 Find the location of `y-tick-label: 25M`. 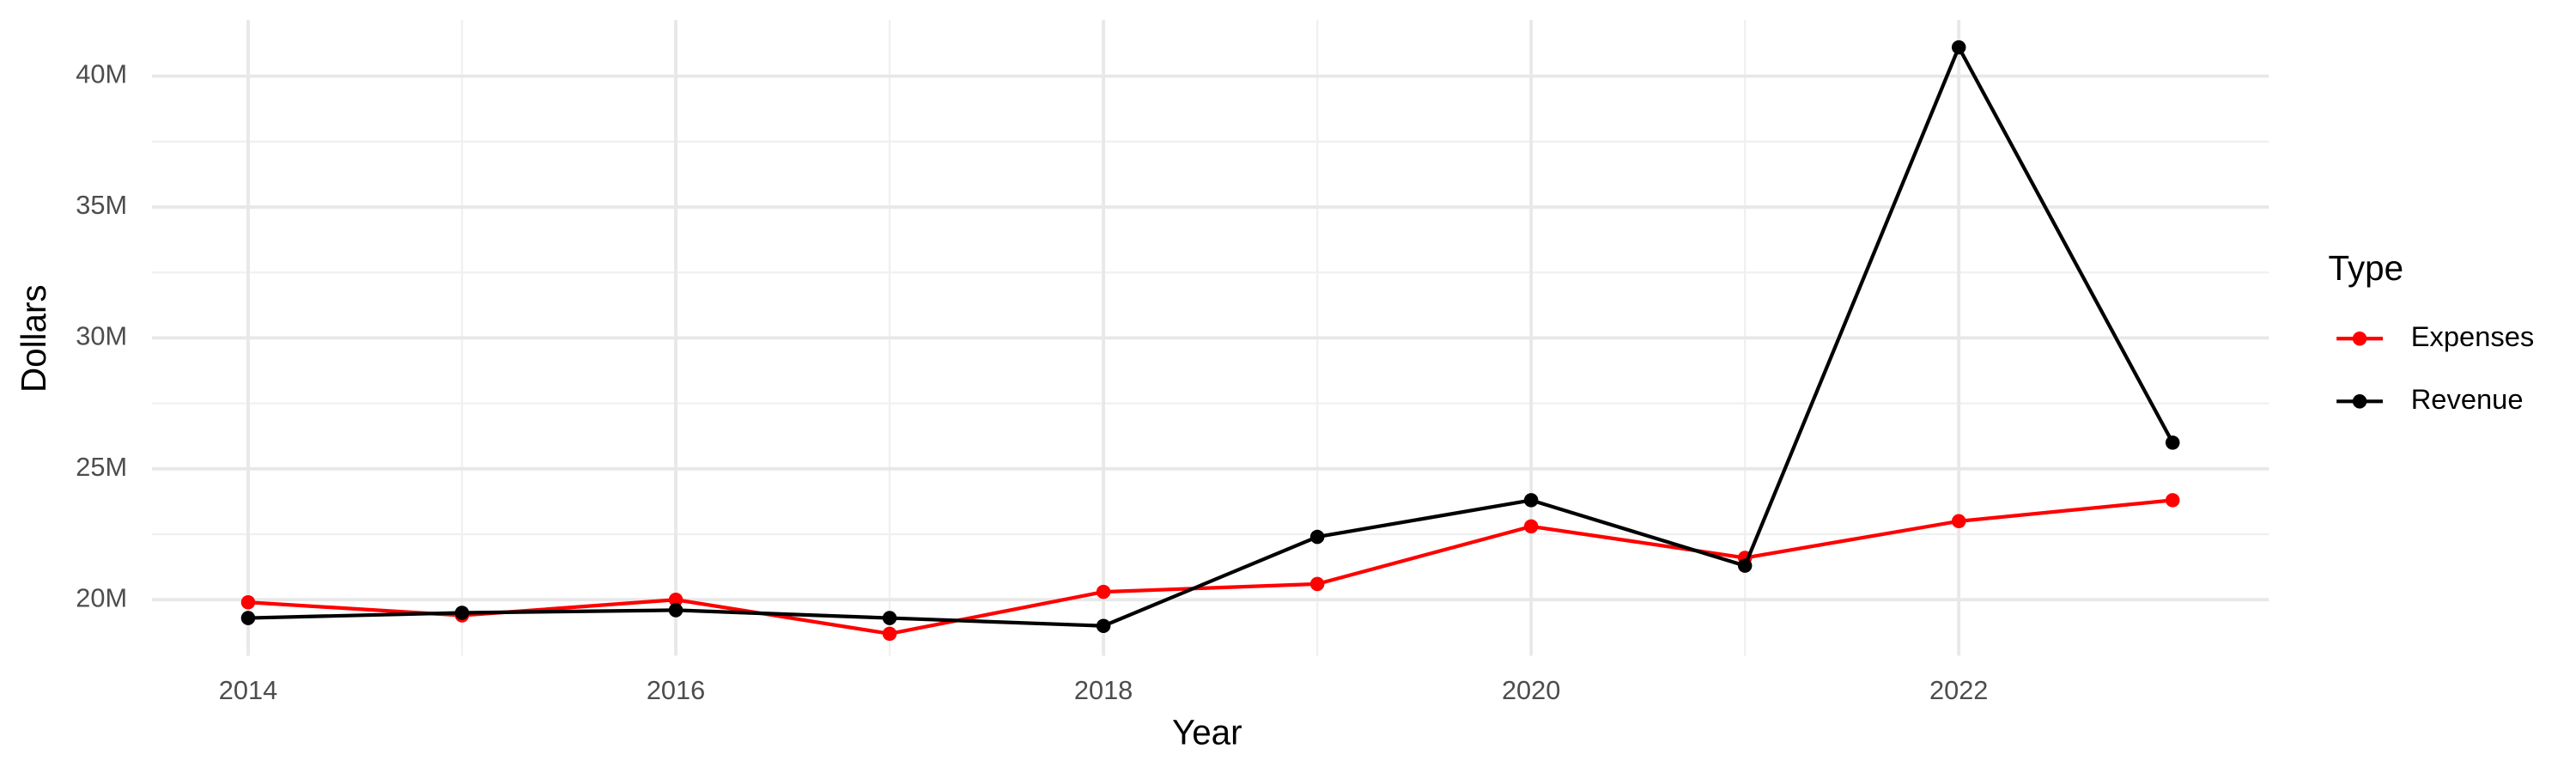

y-tick-label: 25M is located at coordinates (101, 467).